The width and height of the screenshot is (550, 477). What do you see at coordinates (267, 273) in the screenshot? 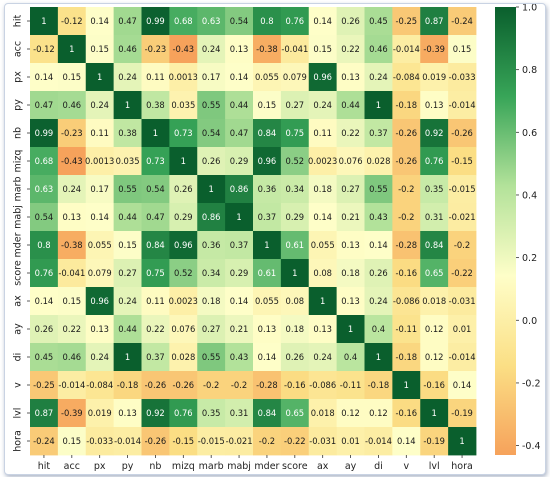
I see `cell-value-label: 0.61` at bounding box center [267, 273].